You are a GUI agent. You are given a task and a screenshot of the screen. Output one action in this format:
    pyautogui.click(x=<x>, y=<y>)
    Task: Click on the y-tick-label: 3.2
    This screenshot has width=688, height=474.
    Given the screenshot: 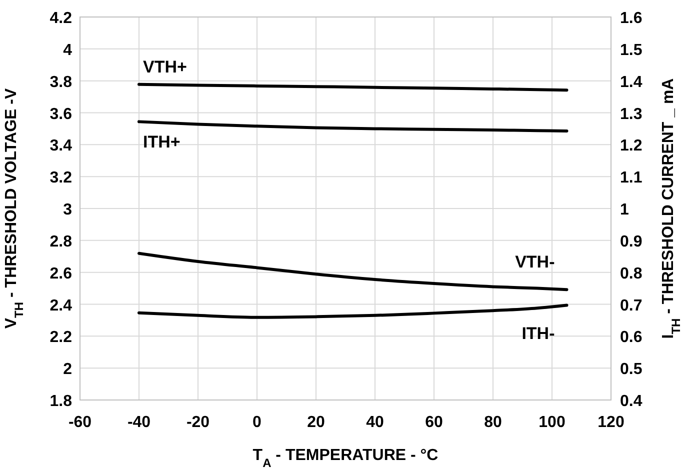 What is the action you would take?
    pyautogui.click(x=61, y=178)
    